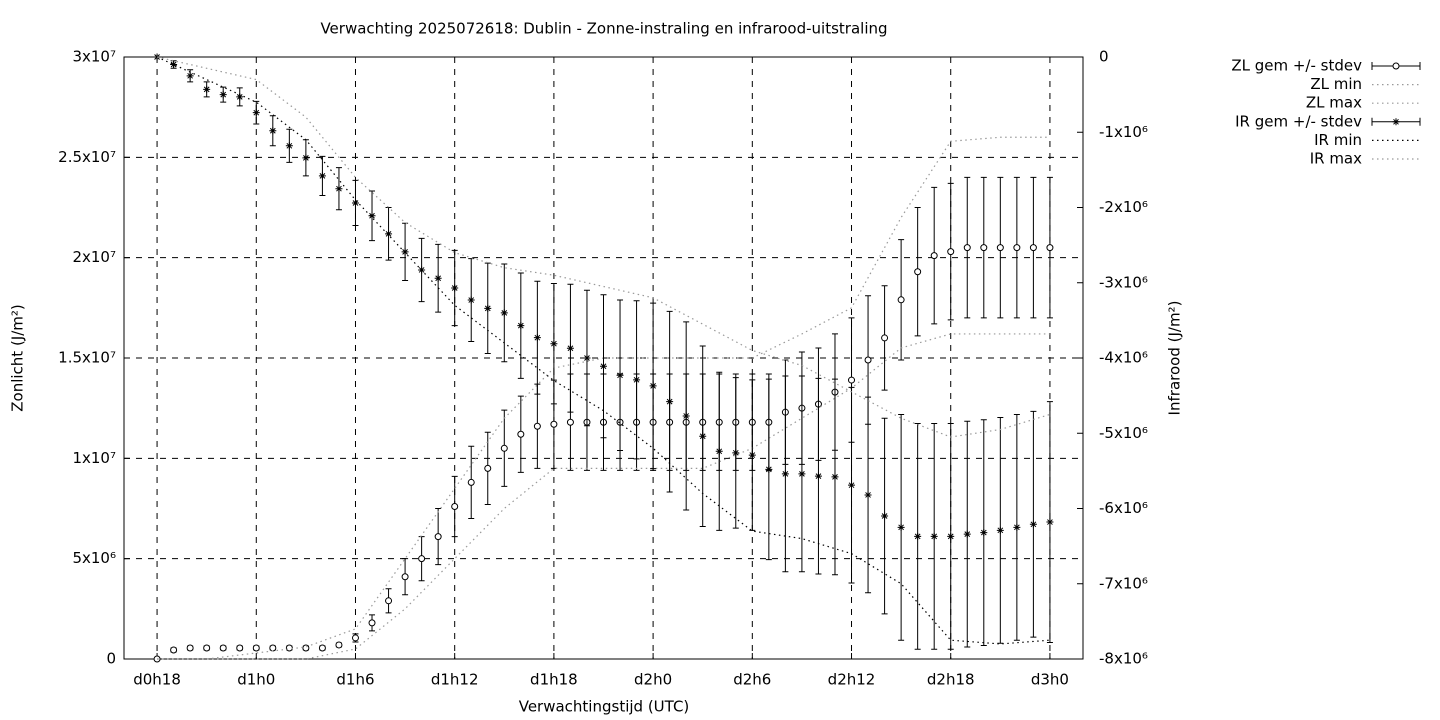  Describe the element at coordinates (951, 680) in the screenshot. I see `x-tick-label: d2h18` at that location.